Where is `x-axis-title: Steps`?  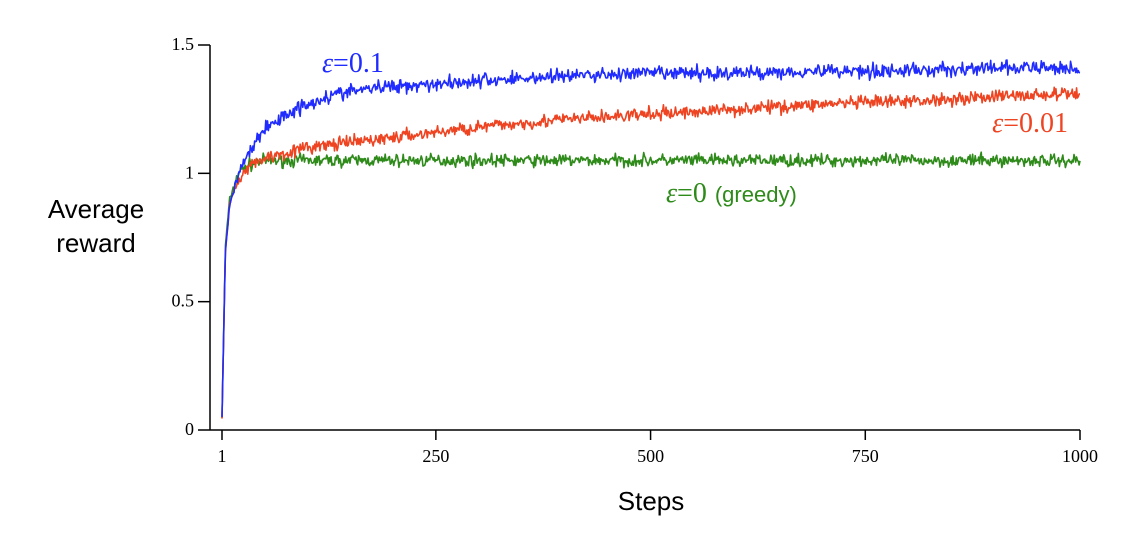 x-axis-title: Steps is located at coordinates (651, 501).